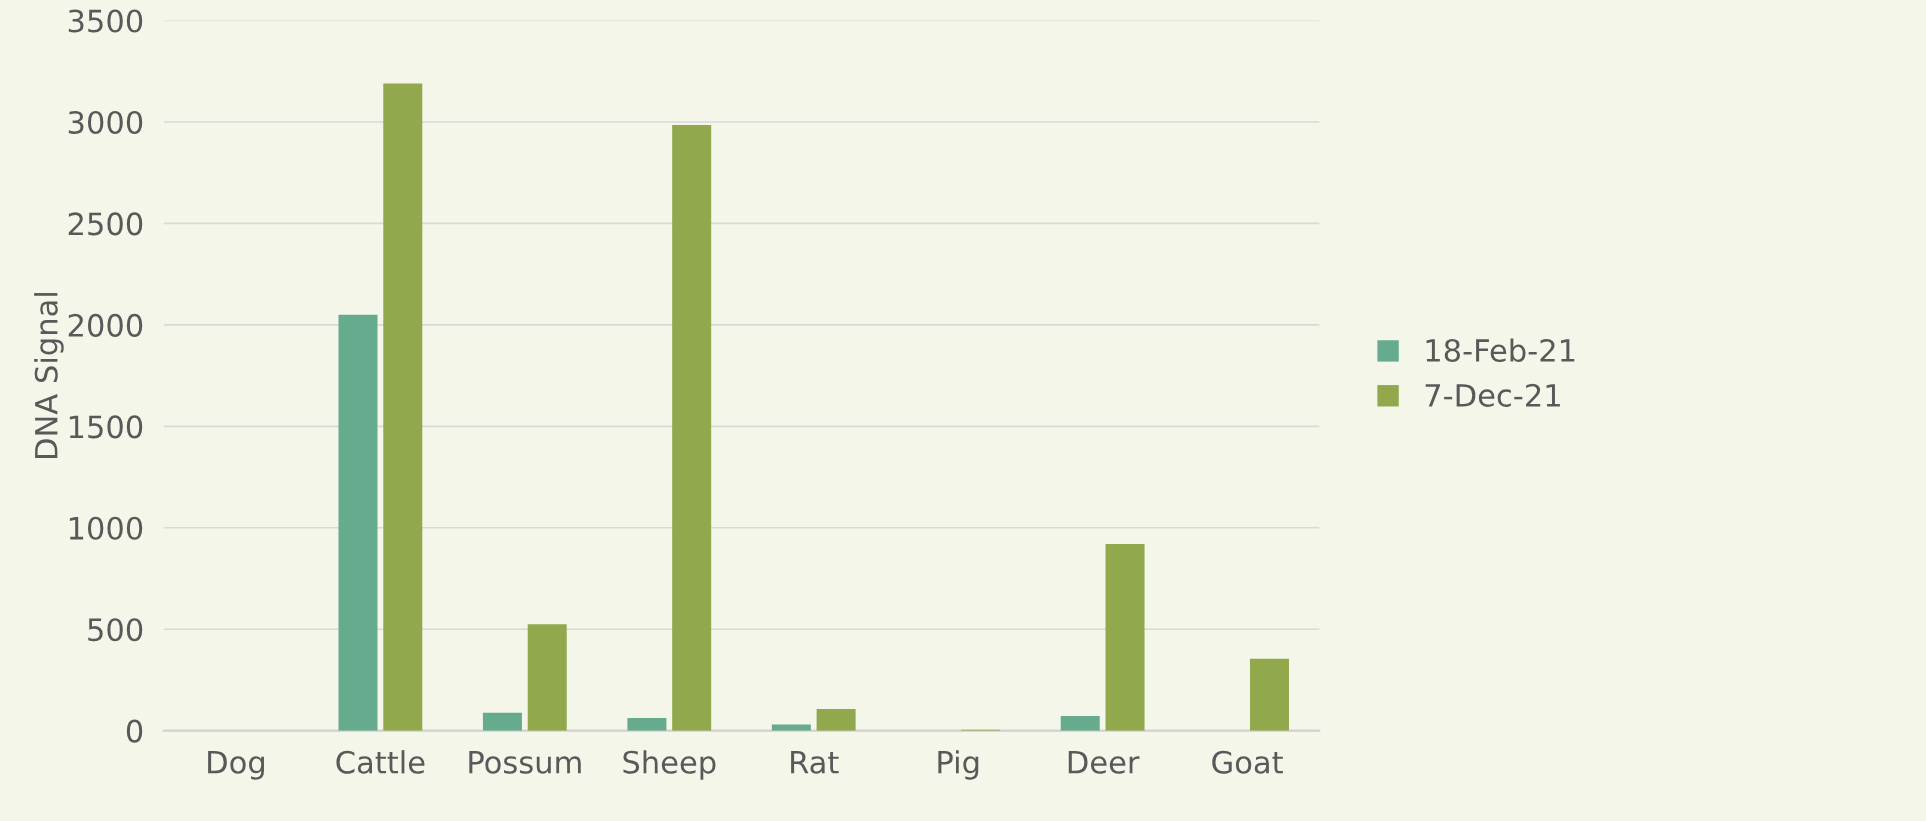 The width and height of the screenshot is (1926, 821). Describe the element at coordinates (134, 731) in the screenshot. I see `y-tick-label: 0` at that location.